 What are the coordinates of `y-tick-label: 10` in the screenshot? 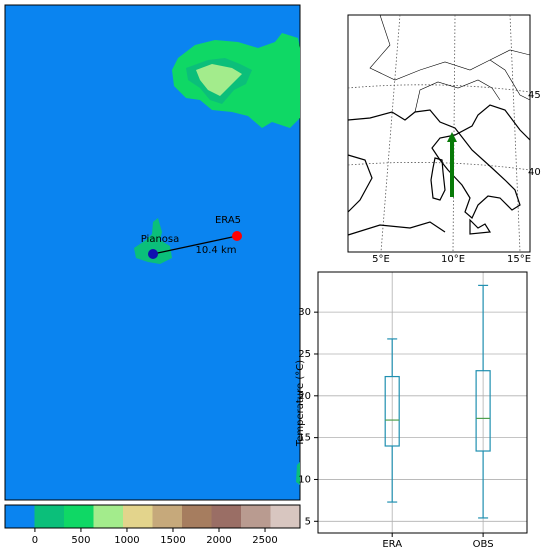 It's located at (304, 479).